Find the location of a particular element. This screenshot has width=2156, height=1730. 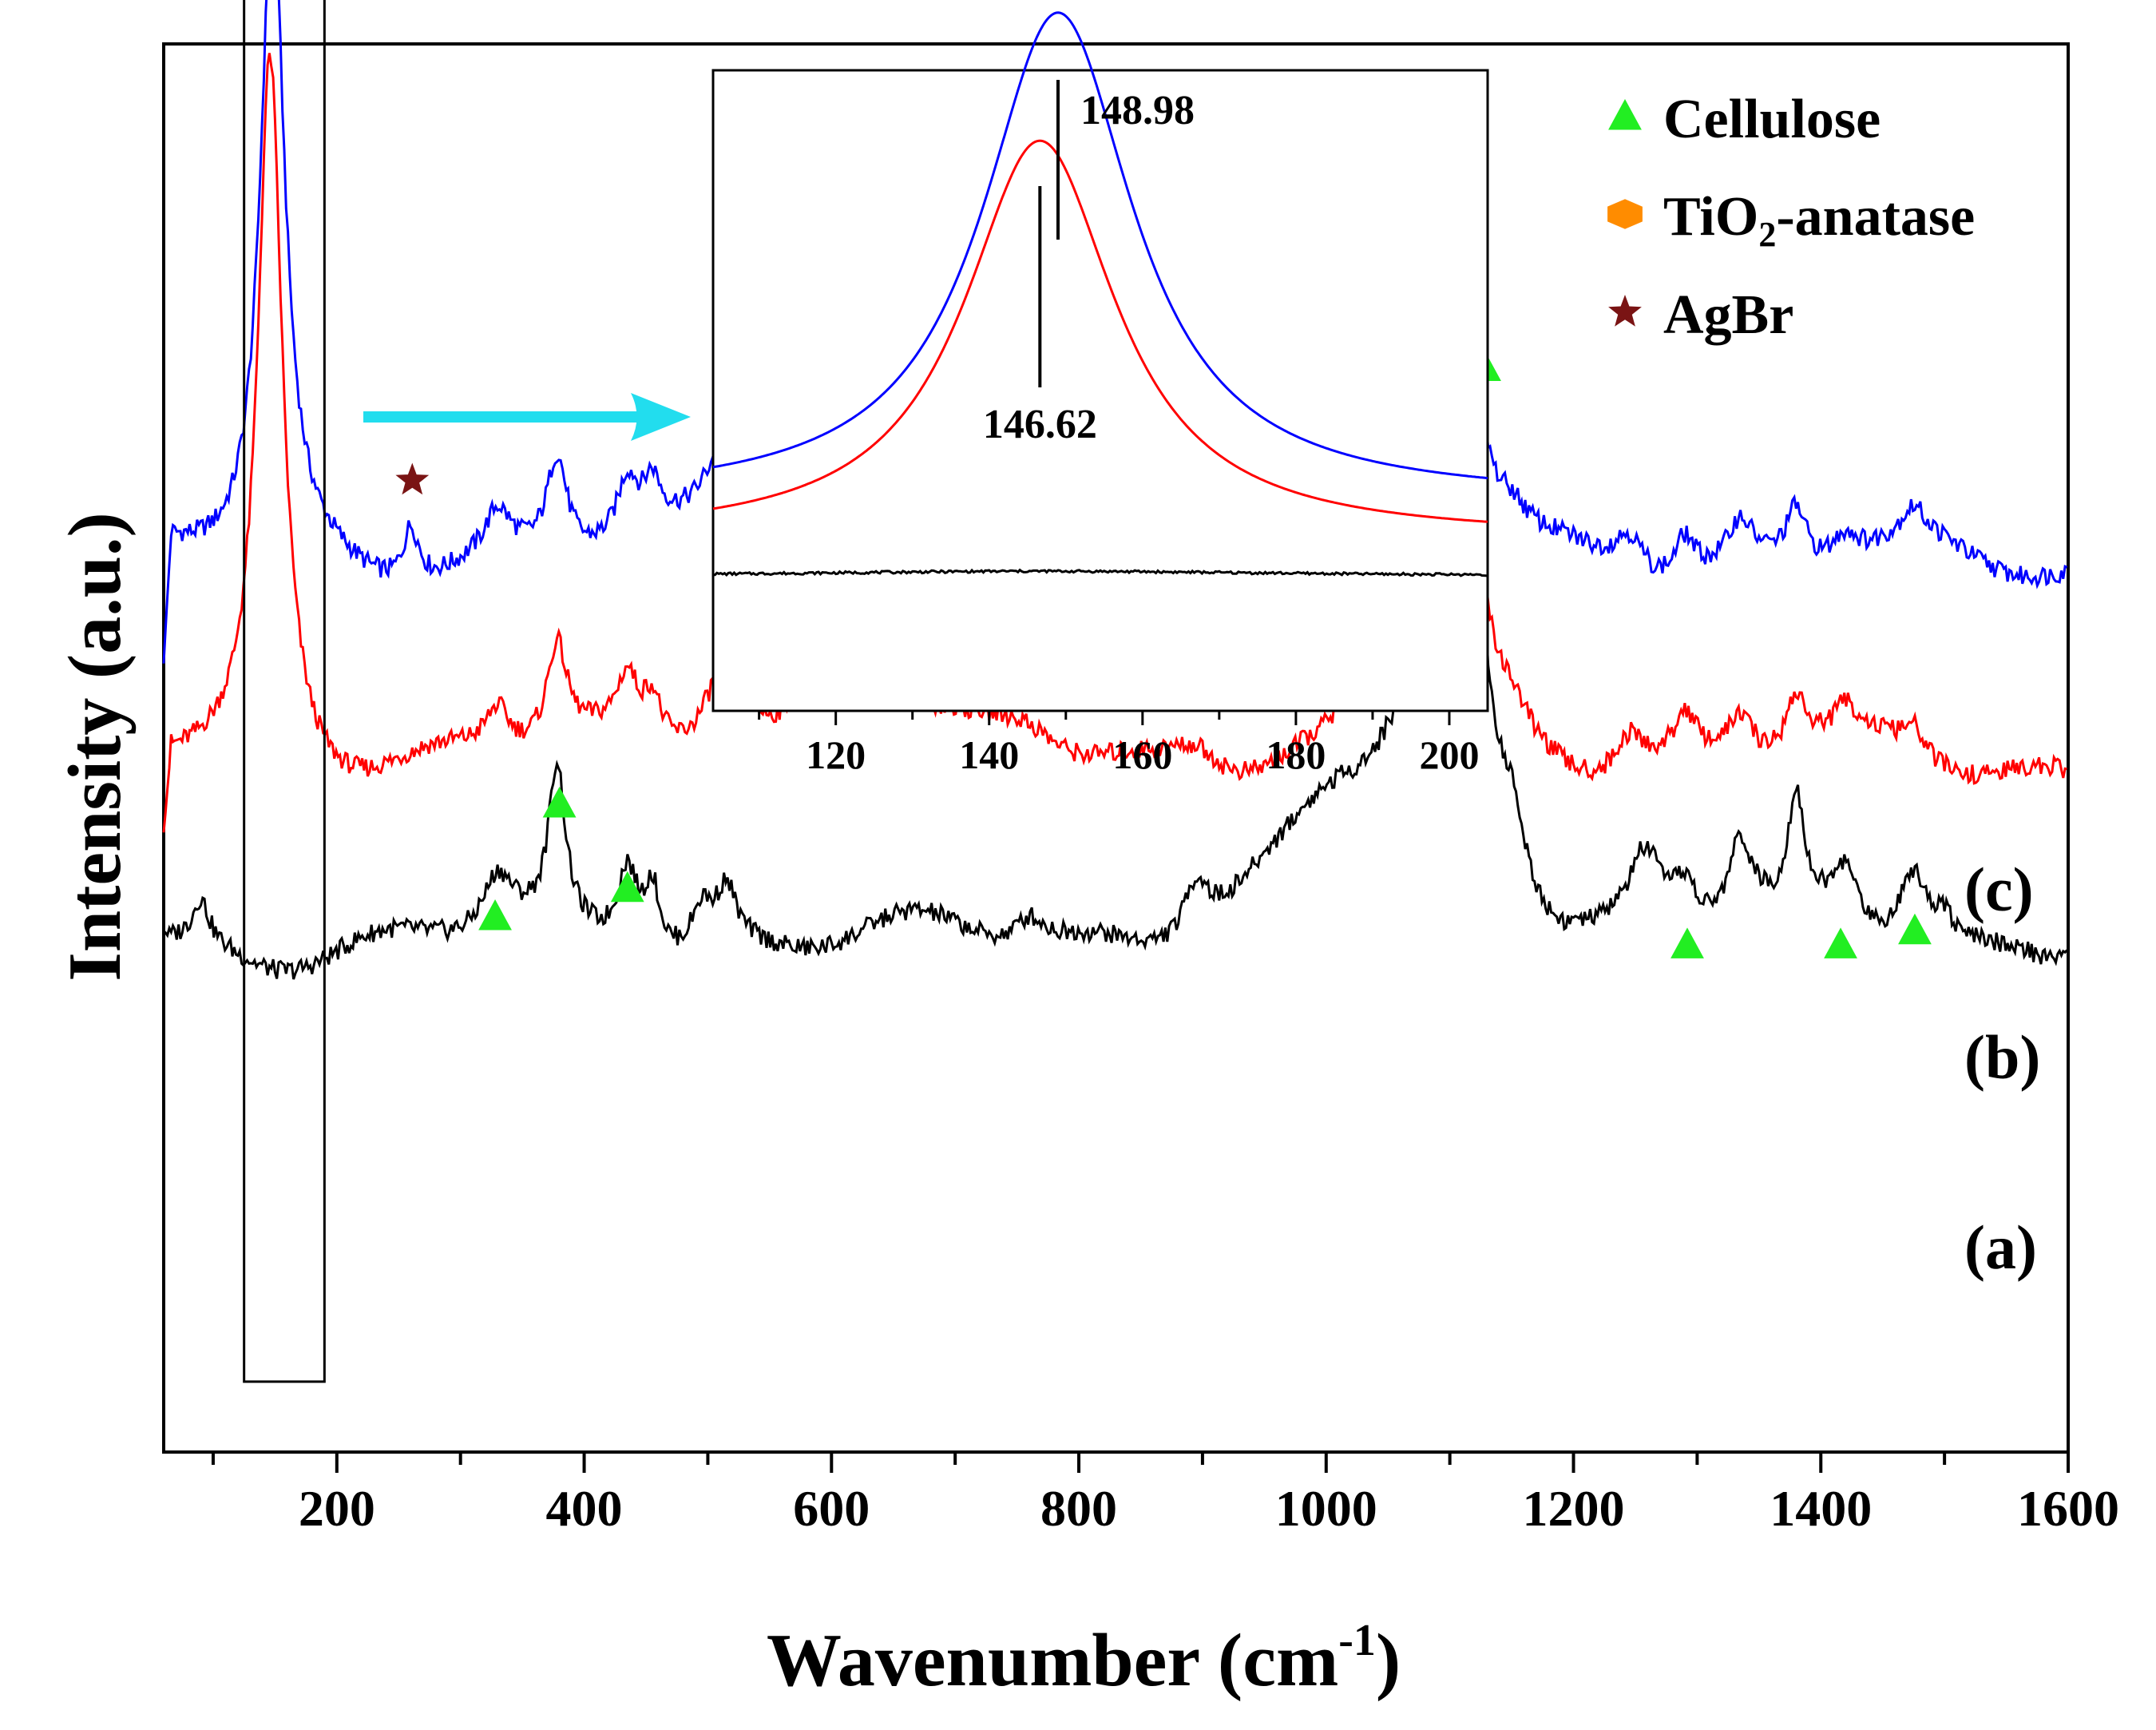

x-tick-label: 1000 is located at coordinates (1326, 1508).